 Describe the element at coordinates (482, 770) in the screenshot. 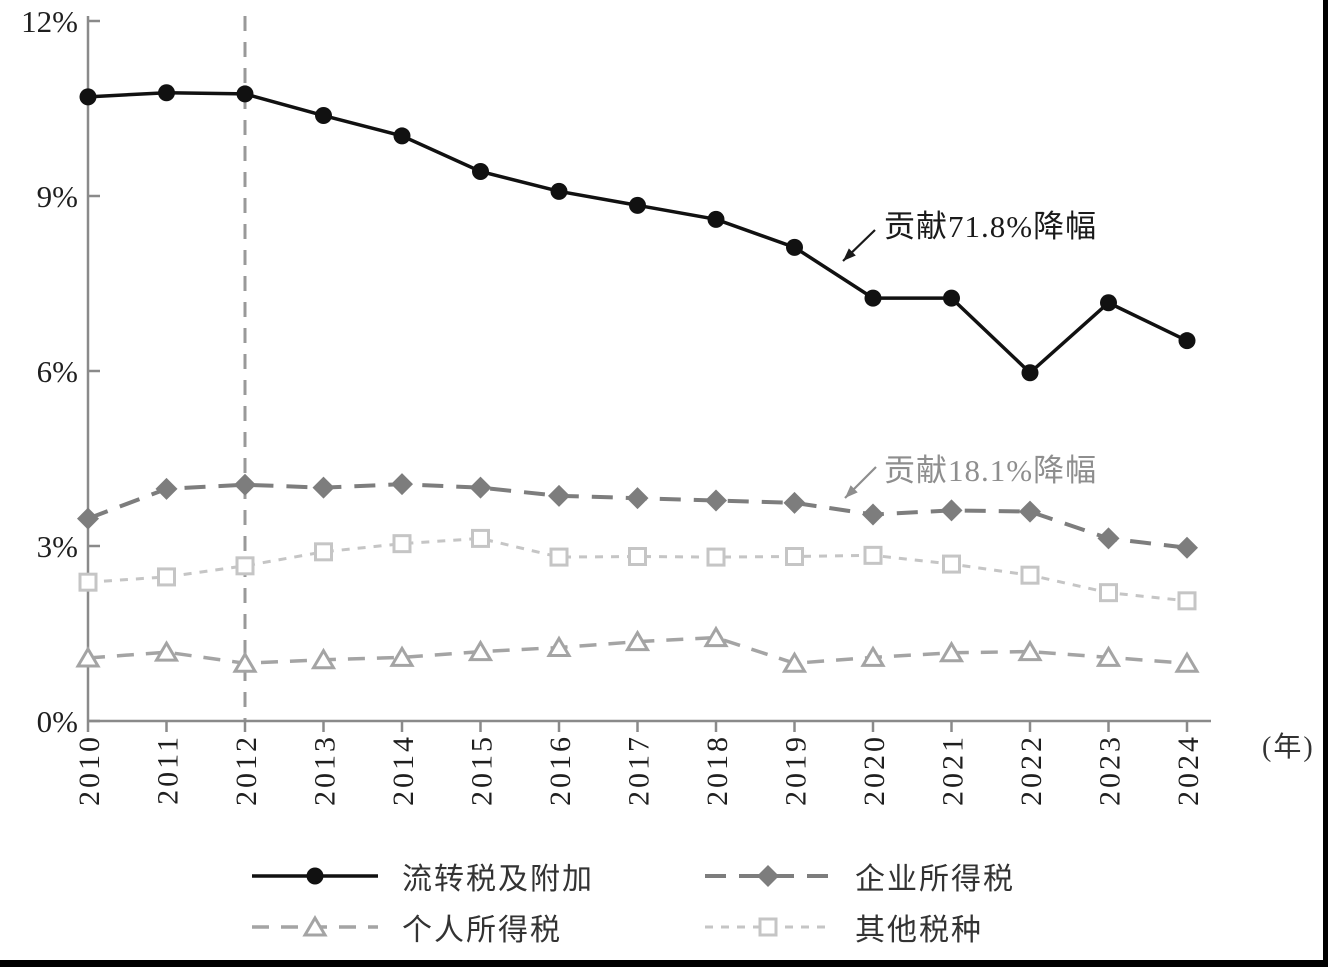

I see `x-tick-label: 2015` at that location.